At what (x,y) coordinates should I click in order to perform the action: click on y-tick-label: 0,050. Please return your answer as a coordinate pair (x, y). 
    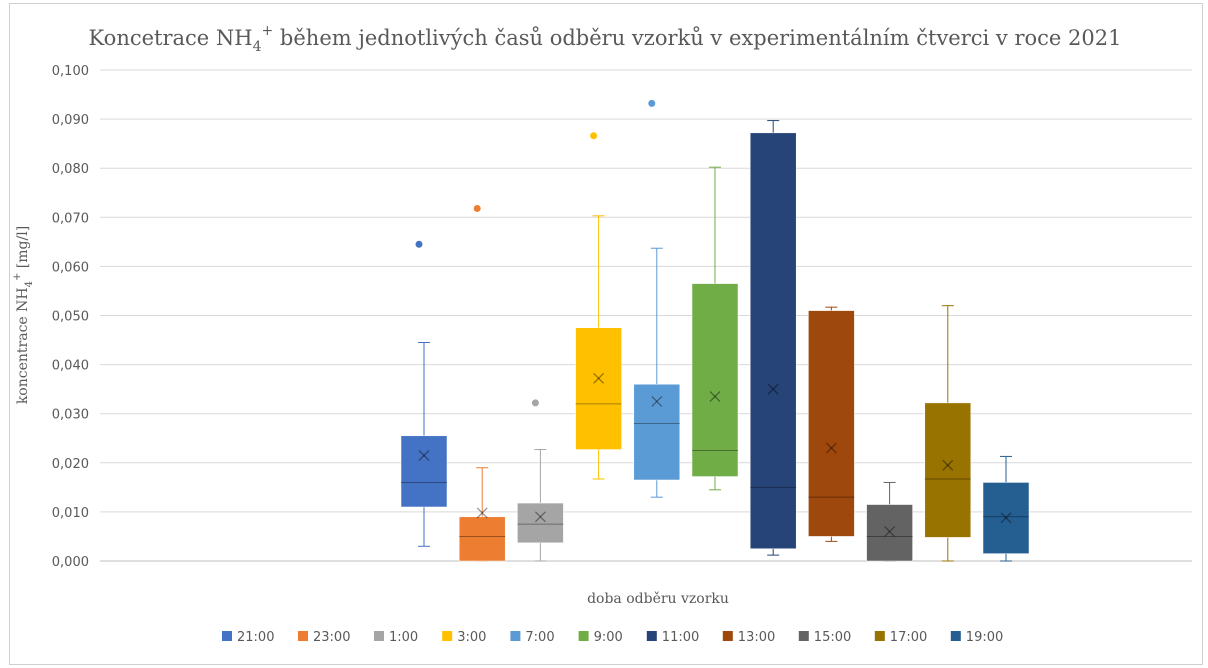
    Looking at the image, I should click on (70, 317).